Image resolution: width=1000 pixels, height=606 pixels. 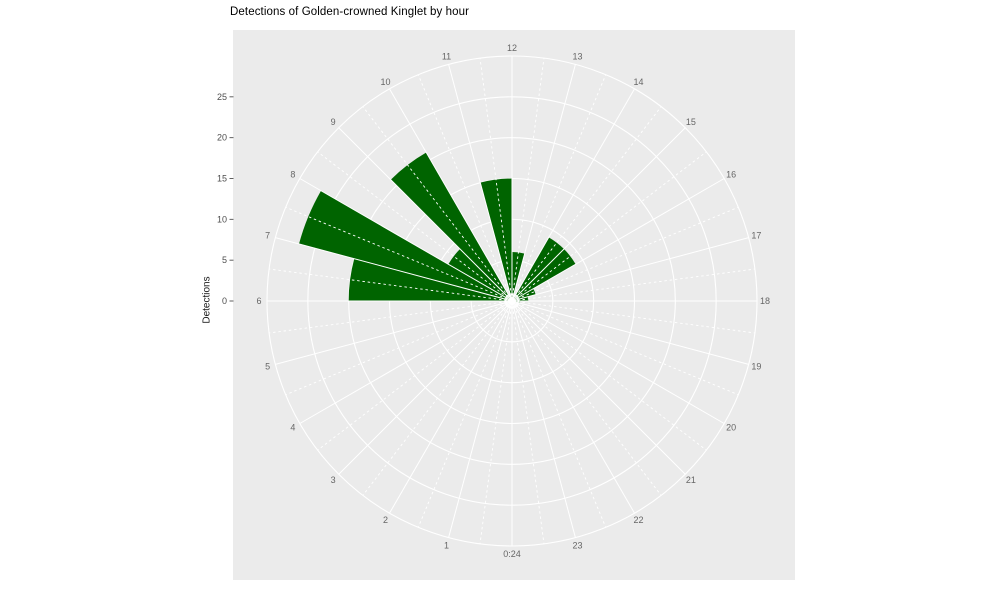 I want to click on hour-label-8: 8, so click(x=292, y=175).